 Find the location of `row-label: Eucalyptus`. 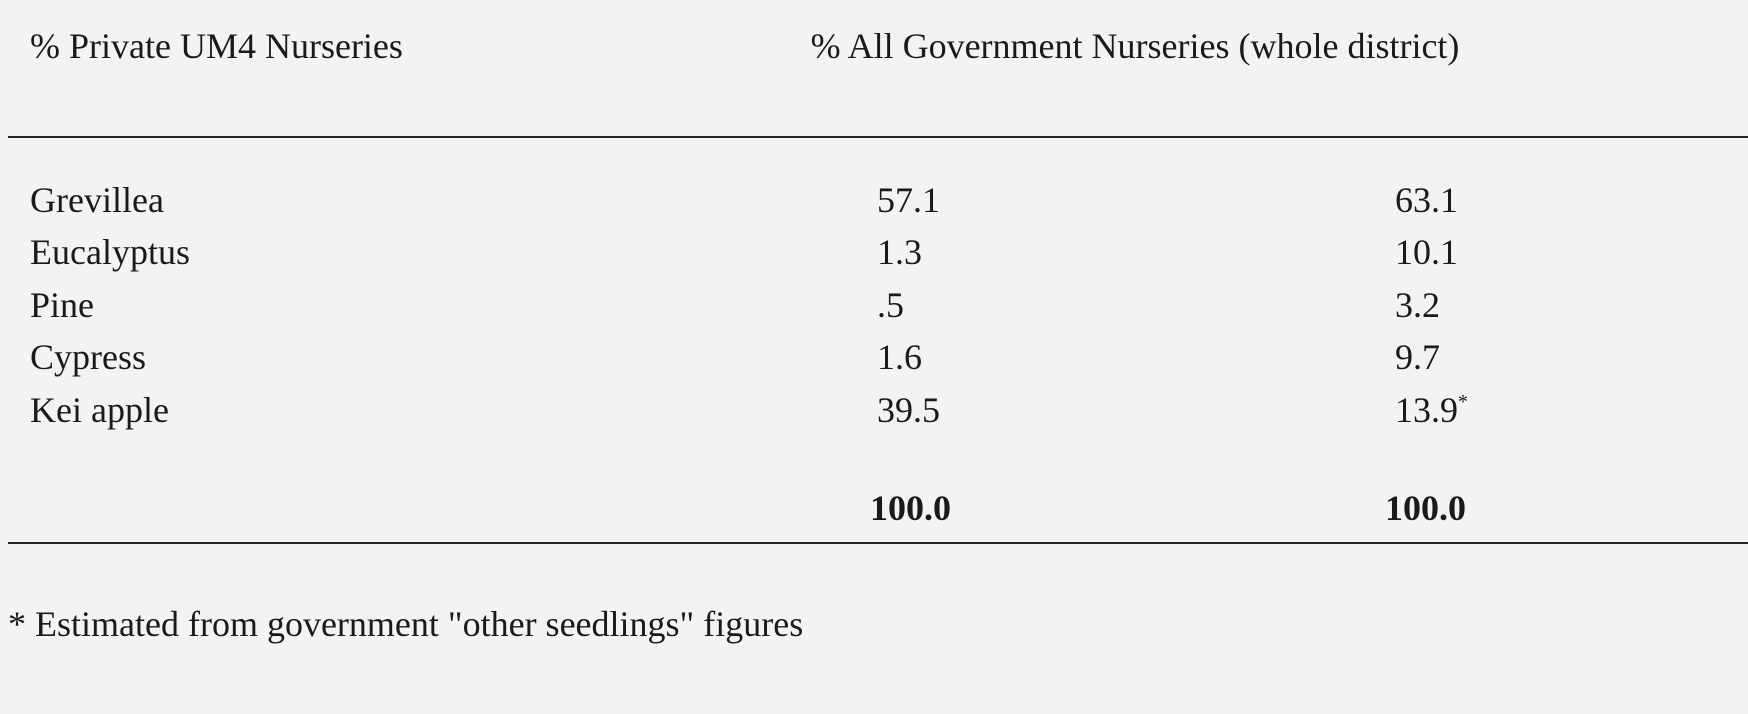

row-label: Eucalyptus is located at coordinates (110, 252).